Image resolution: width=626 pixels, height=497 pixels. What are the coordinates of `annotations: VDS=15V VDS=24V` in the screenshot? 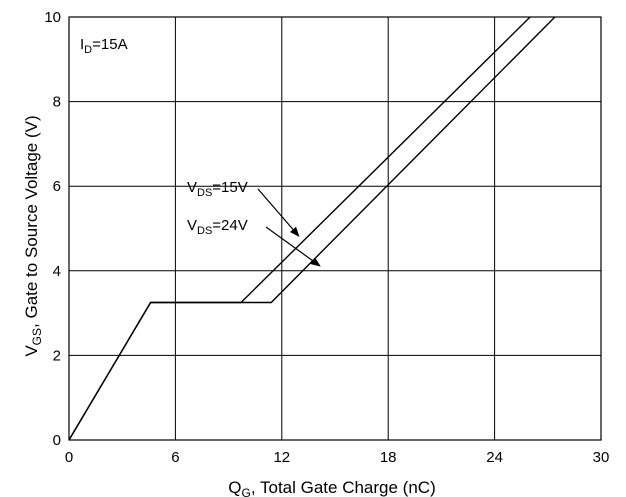 It's located at (254, 223).